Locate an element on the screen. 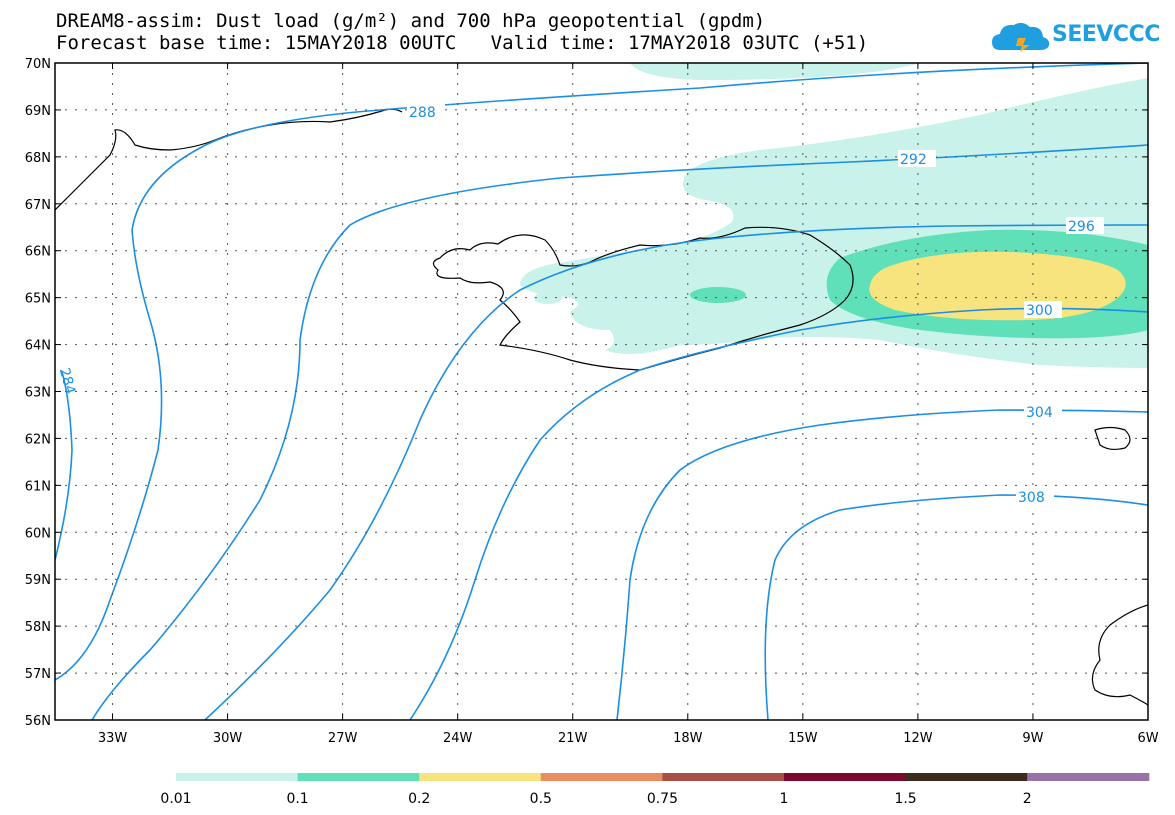 The width and height of the screenshot is (1175, 815). longitude-label: 30W is located at coordinates (228, 738).